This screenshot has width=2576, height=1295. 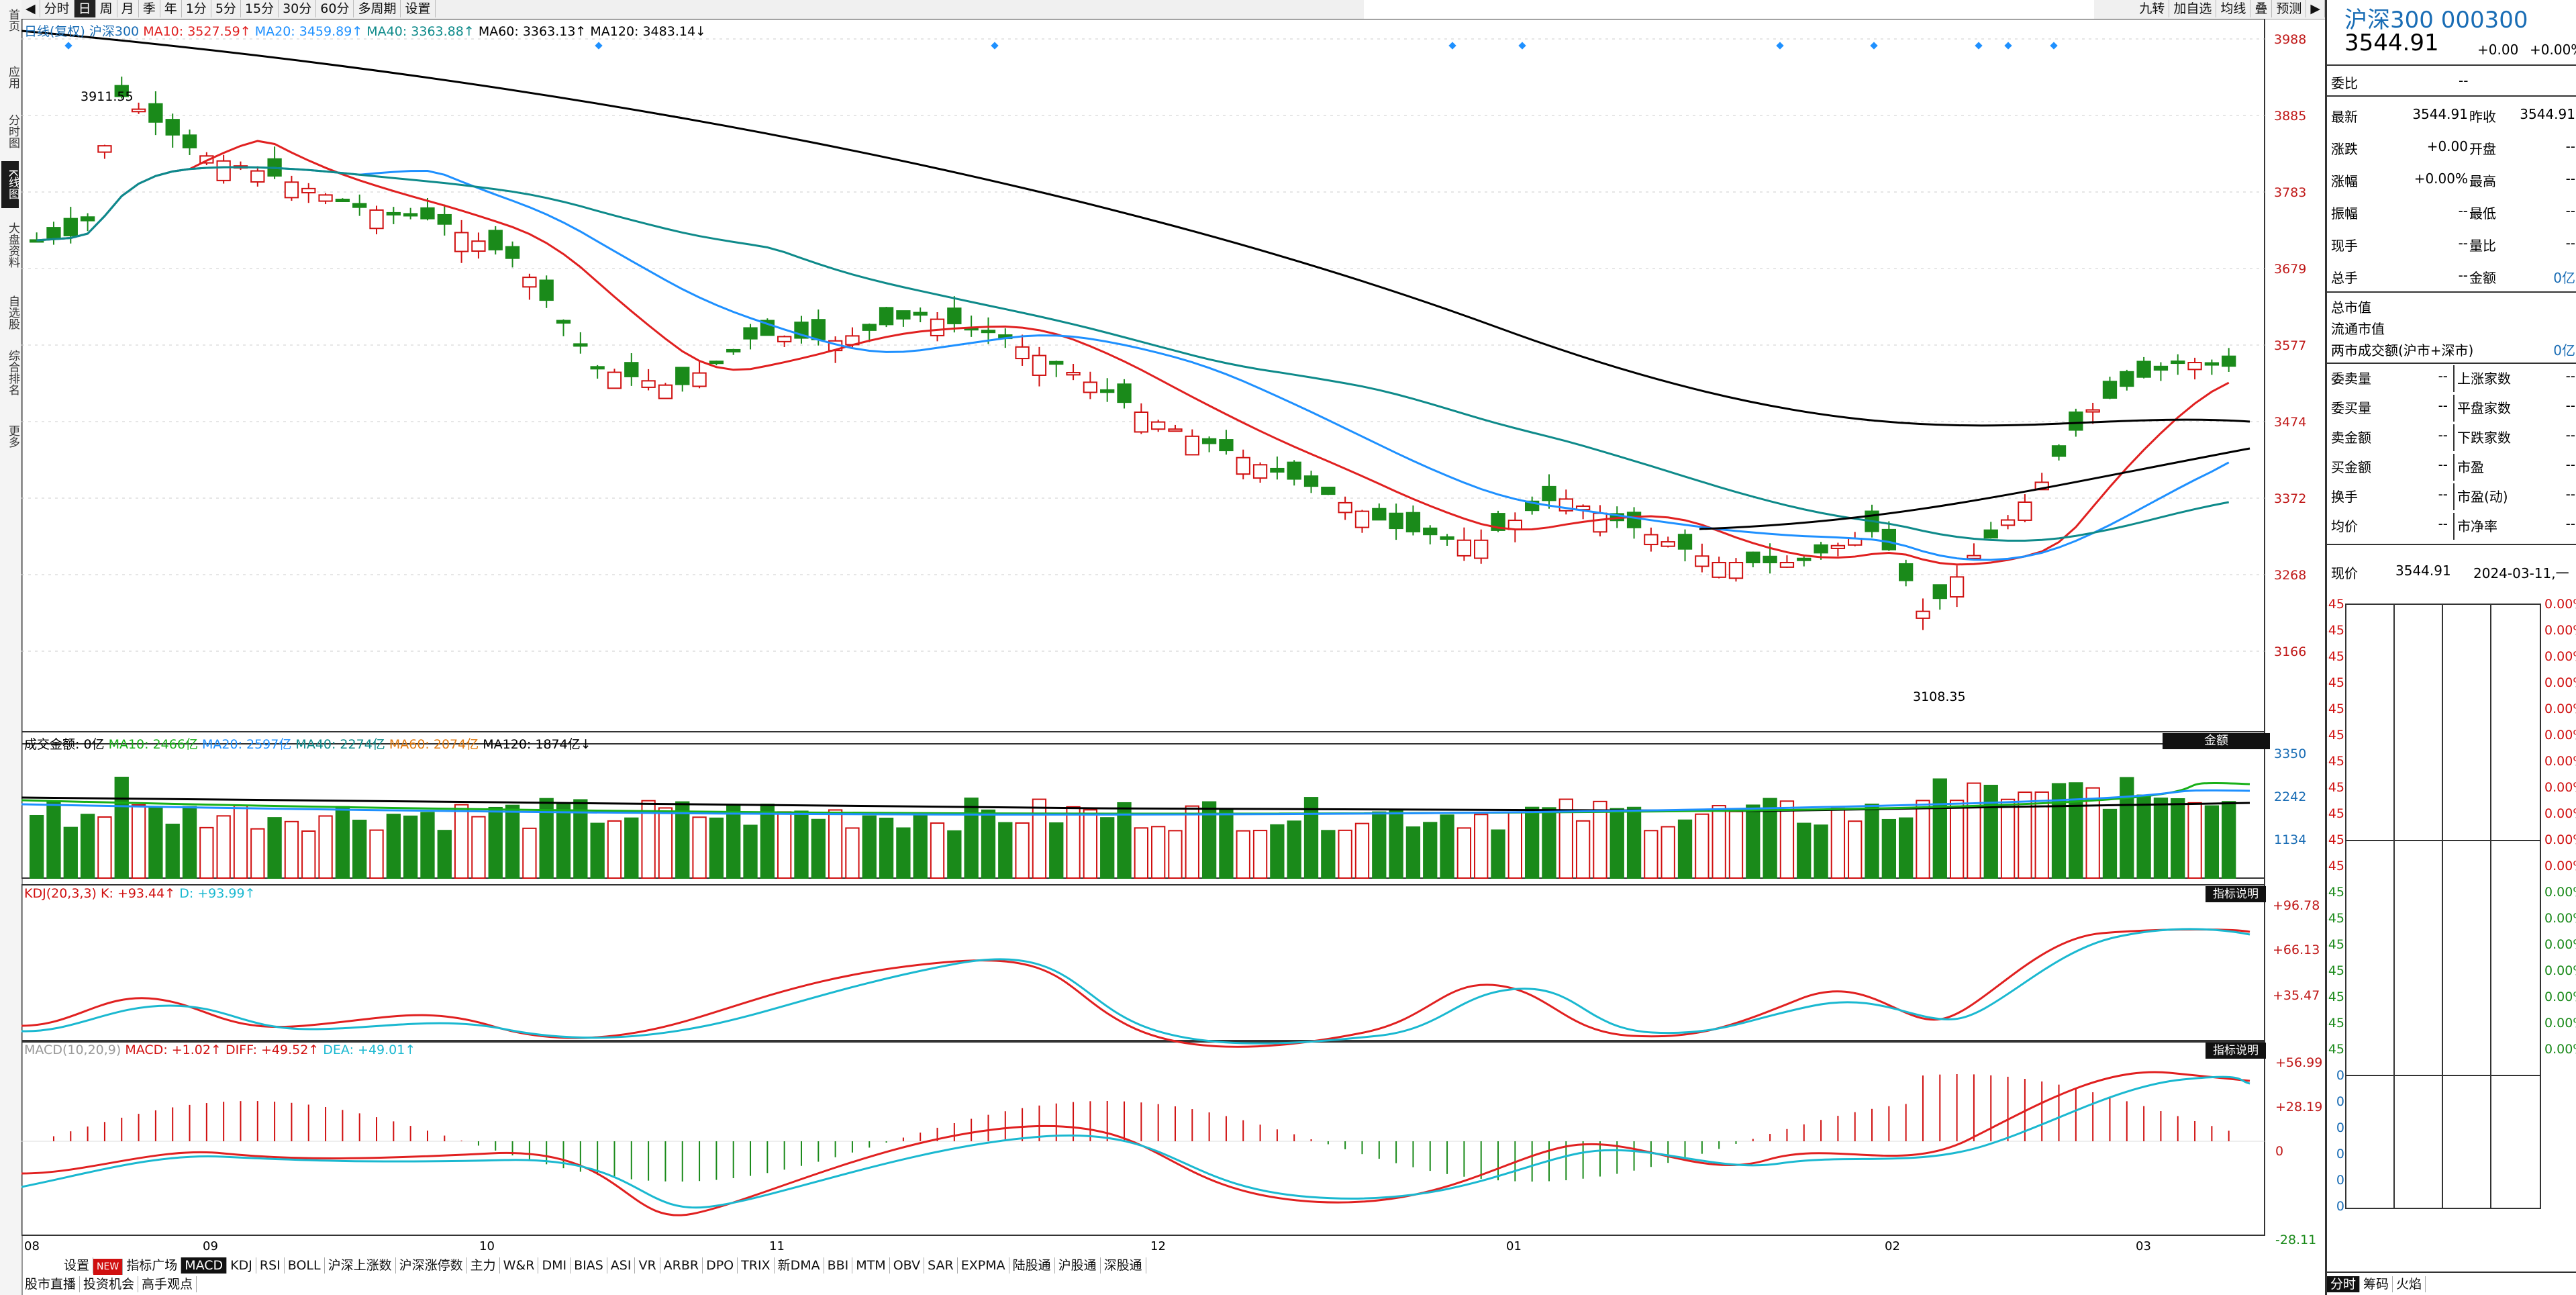 What do you see at coordinates (2236, 1051) in the screenshot?
I see `macd-tag: 指标说明` at bounding box center [2236, 1051].